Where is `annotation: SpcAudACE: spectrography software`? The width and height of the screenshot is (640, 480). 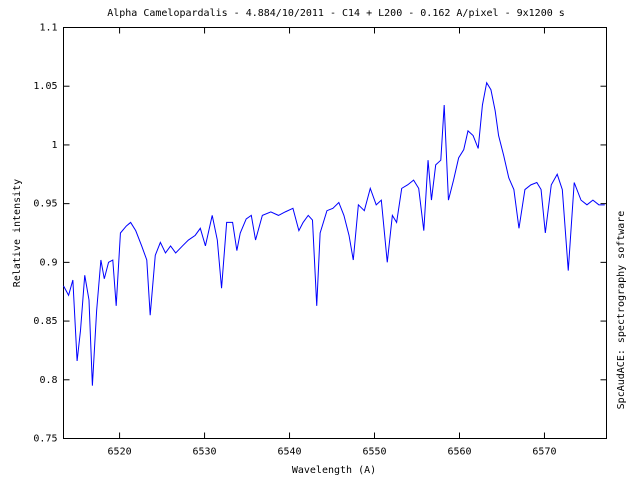
annotation: SpcAudACE: spectrography software is located at coordinates (621, 310).